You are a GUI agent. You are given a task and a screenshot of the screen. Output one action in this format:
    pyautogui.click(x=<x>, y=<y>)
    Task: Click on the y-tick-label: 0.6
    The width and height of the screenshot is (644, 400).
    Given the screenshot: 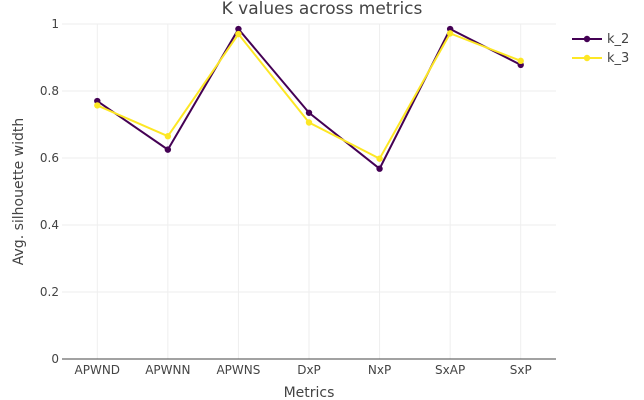 What is the action you would take?
    pyautogui.click(x=49, y=158)
    